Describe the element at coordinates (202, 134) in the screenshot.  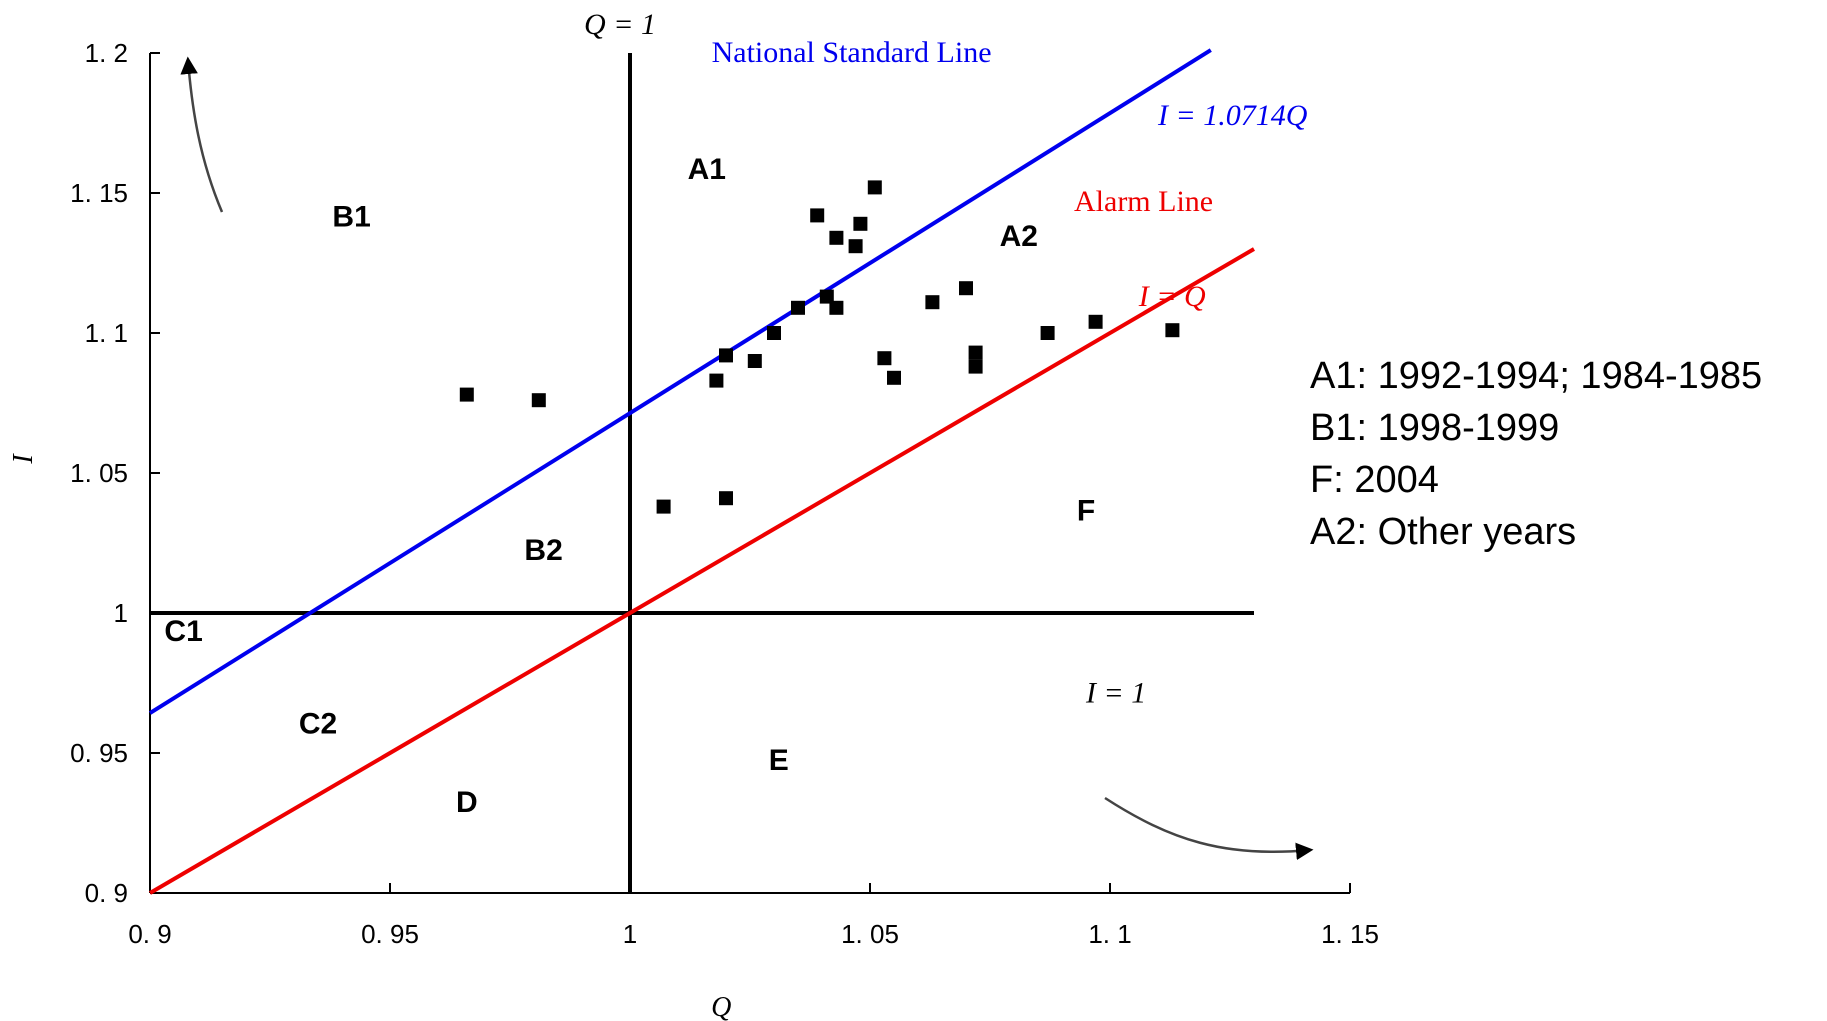
I see `arrow-up-left-icon` at that location.